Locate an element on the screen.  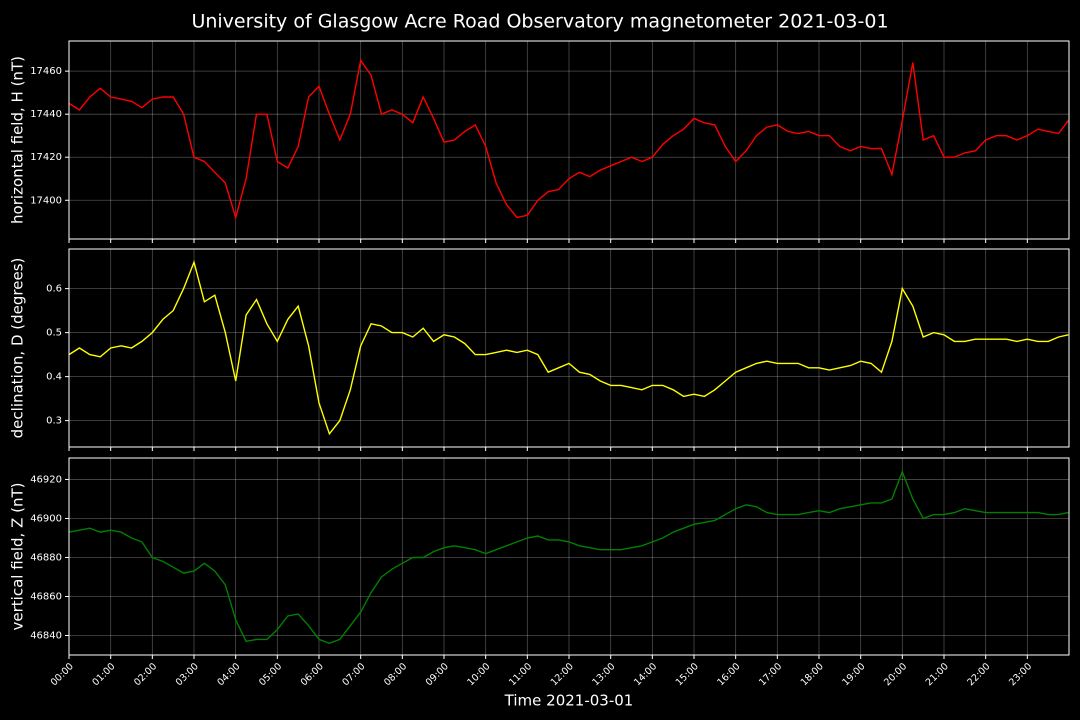
y-tick-label: 46920 is located at coordinates (46, 479).